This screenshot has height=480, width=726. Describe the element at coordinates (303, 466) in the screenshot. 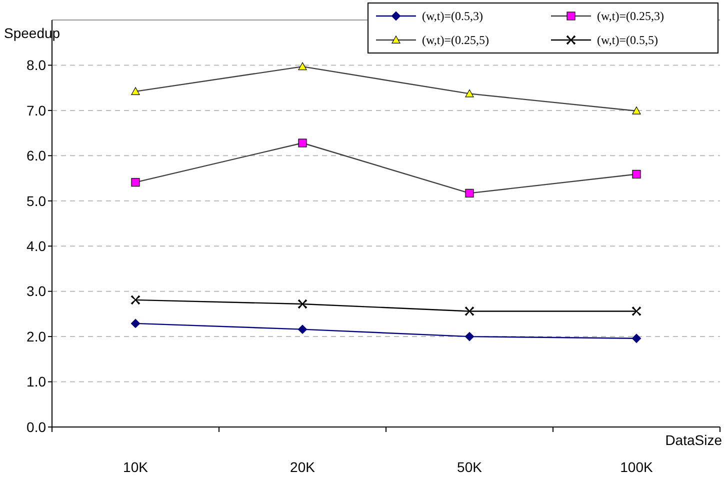

I see `x-tick-label: 20K` at that location.